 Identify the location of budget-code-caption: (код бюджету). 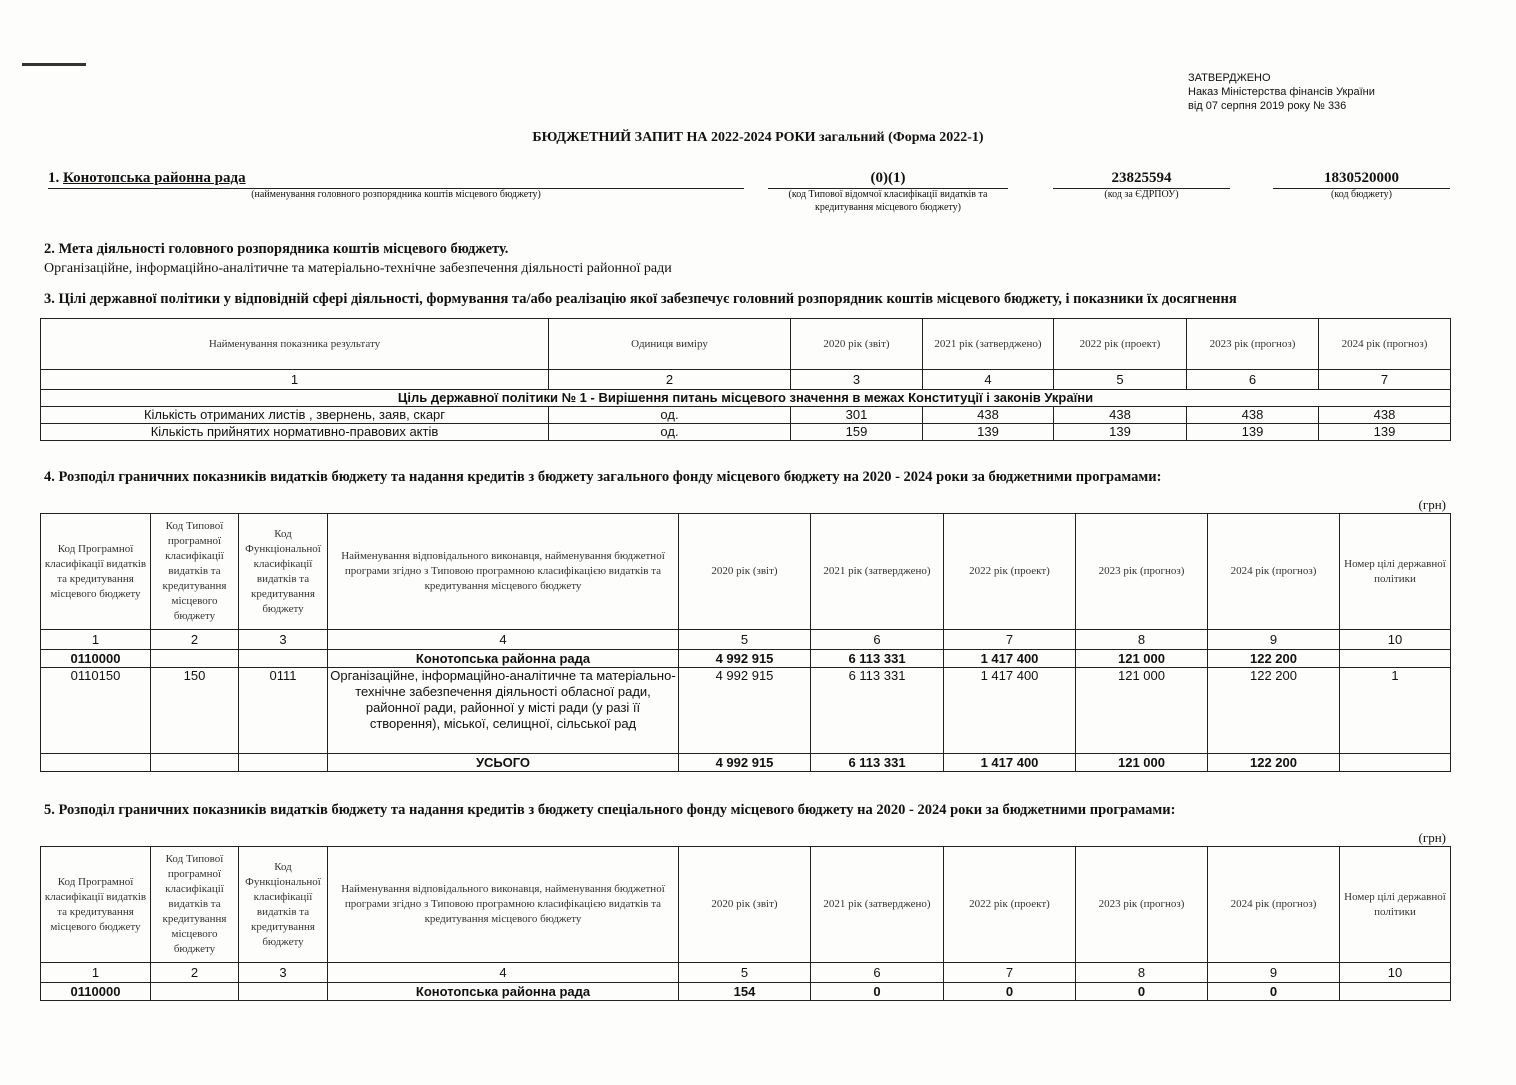
(1361, 194).